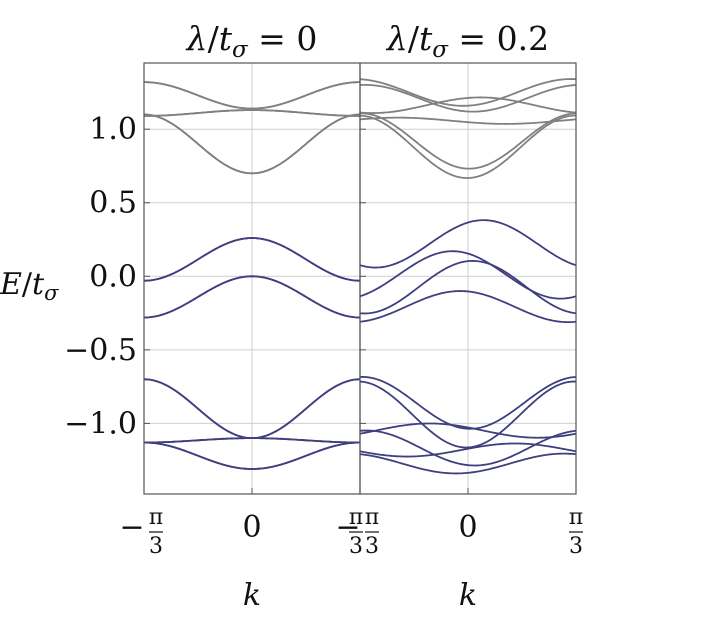 Image resolution: width=720 pixels, height=618 pixels. What do you see at coordinates (113, 276) in the screenshot?
I see `y-tick-label: 0.0` at bounding box center [113, 276].